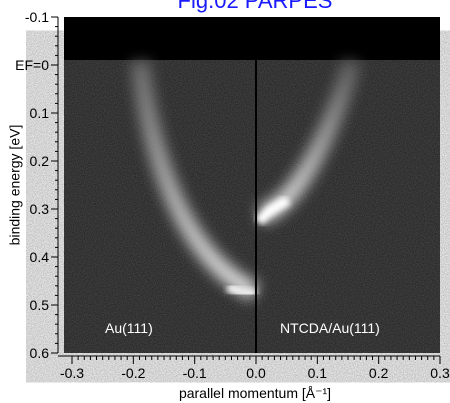  What do you see at coordinates (72, 373) in the screenshot?
I see `x-tick-label: -0.3` at bounding box center [72, 373].